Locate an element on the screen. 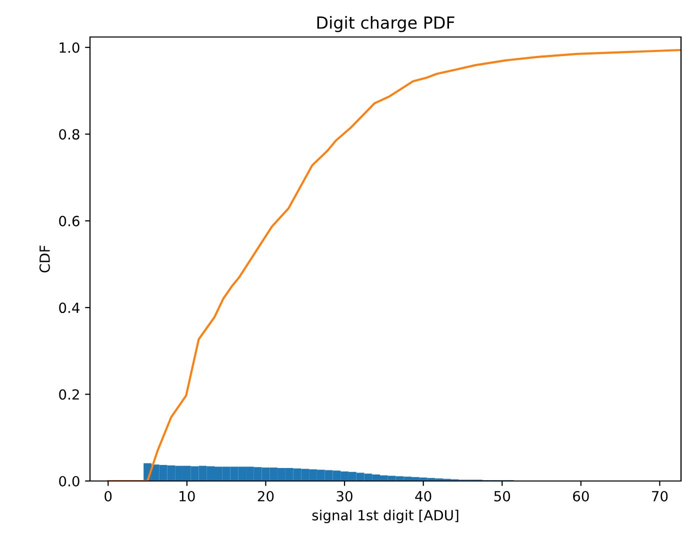 The image size is (682, 533). y-axis-title: CDF is located at coordinates (44, 259).